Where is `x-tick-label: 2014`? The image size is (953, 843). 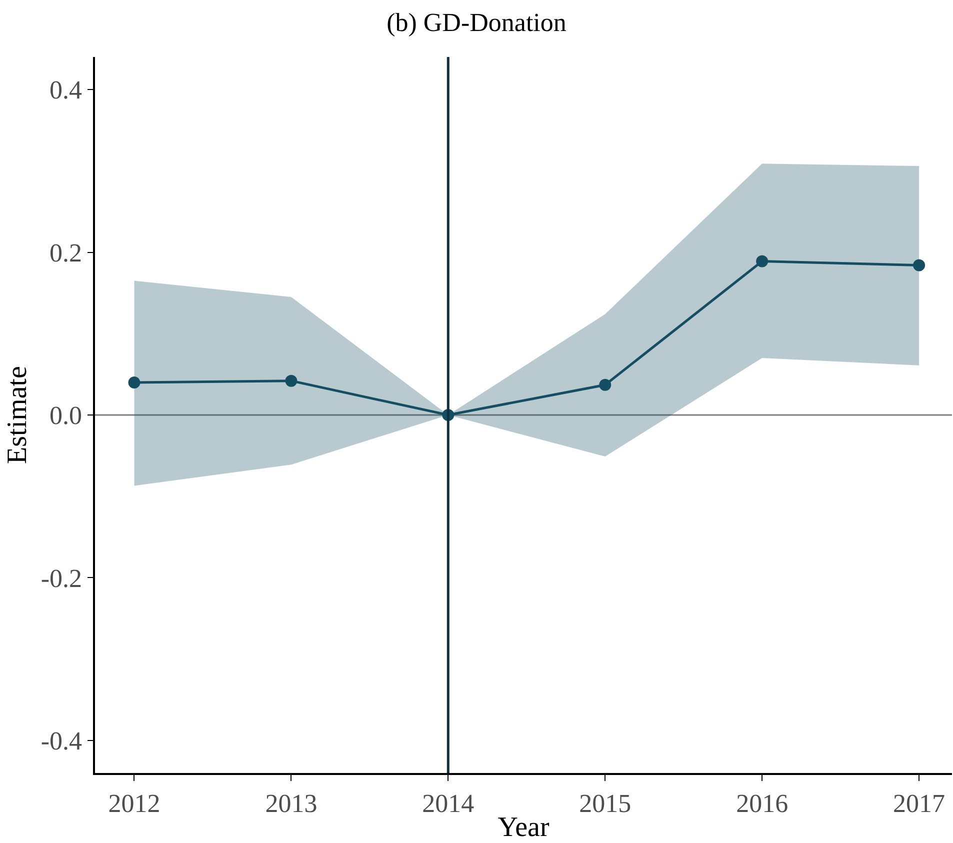 x-tick-label: 2014 is located at coordinates (448, 803).